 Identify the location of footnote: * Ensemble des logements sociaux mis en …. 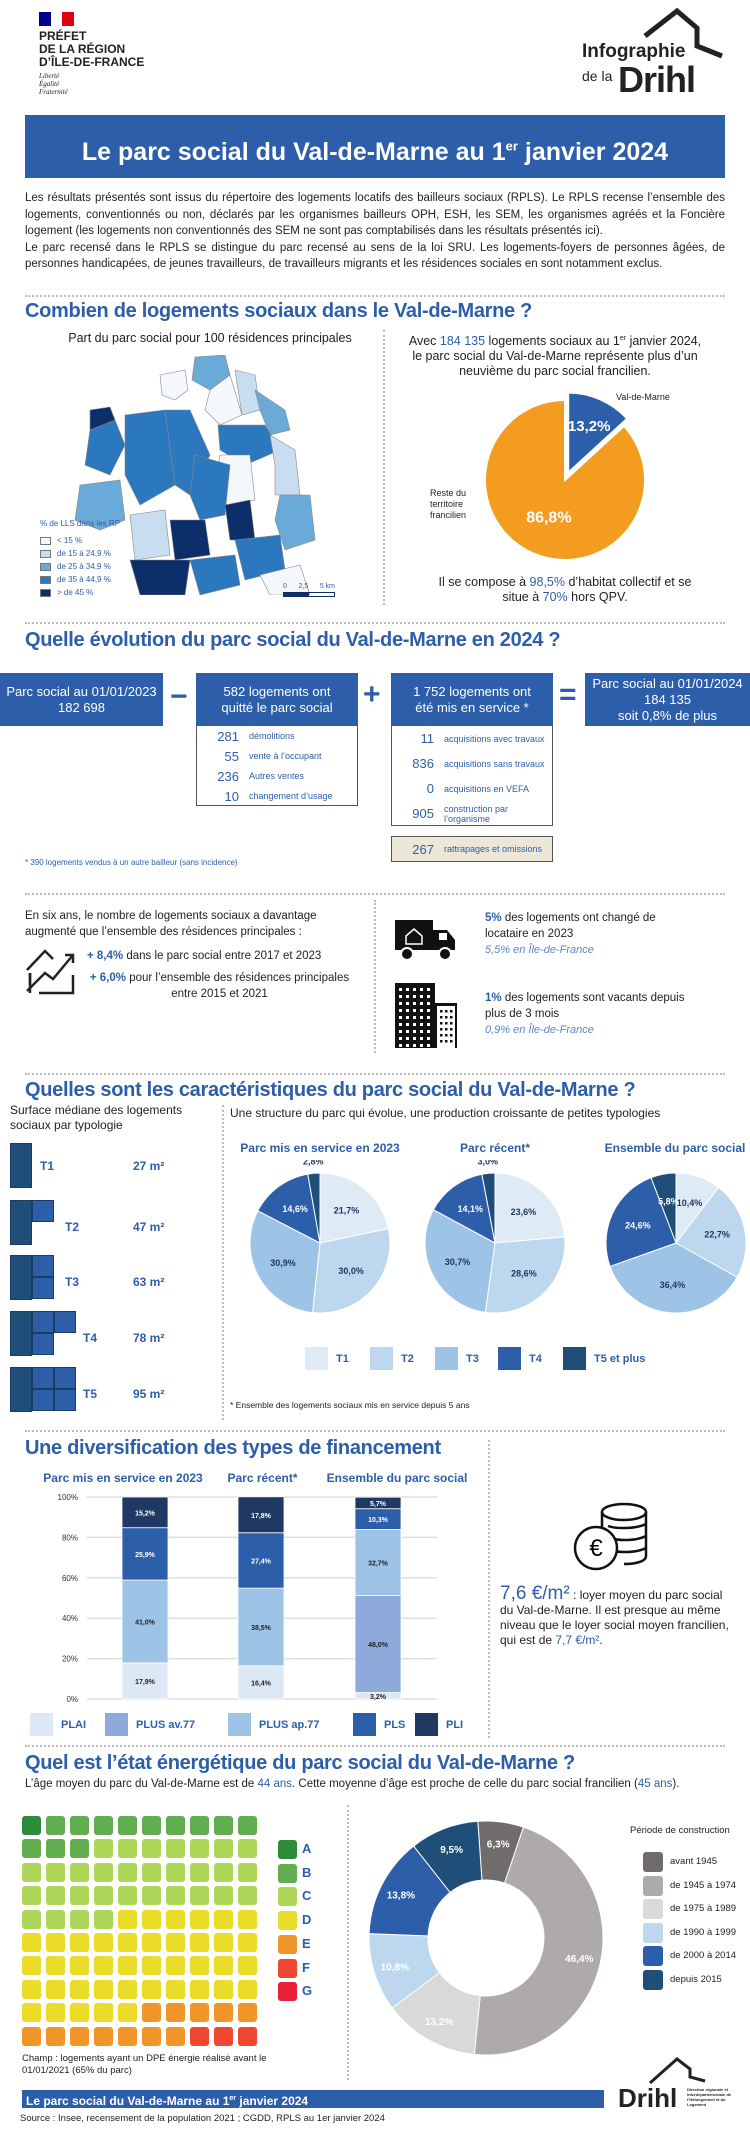
(350, 1405).